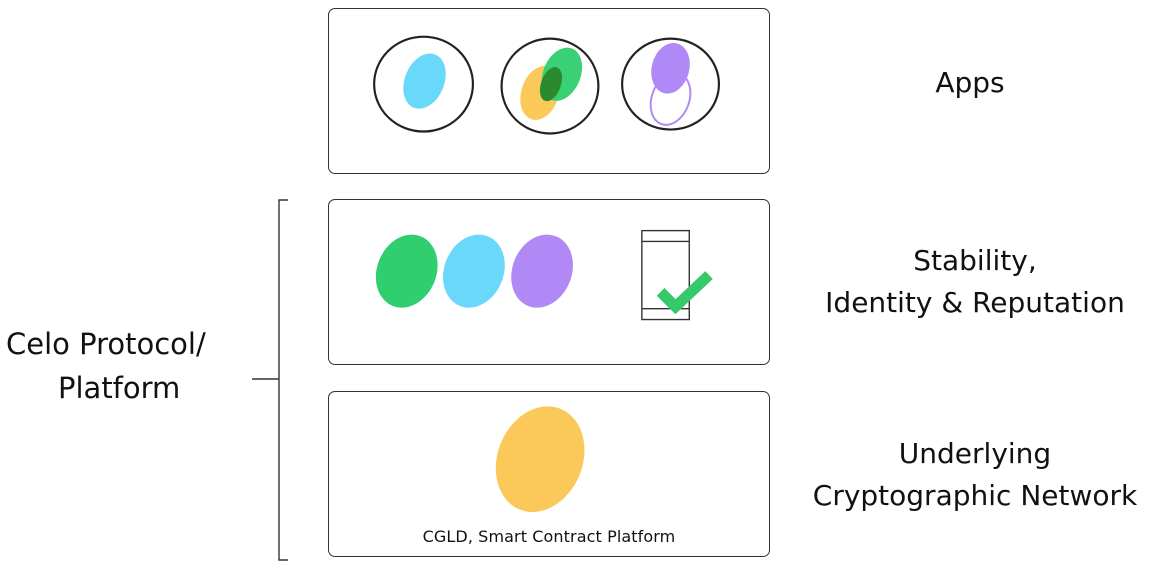  I want to click on apps-layer-box, so click(549, 91).